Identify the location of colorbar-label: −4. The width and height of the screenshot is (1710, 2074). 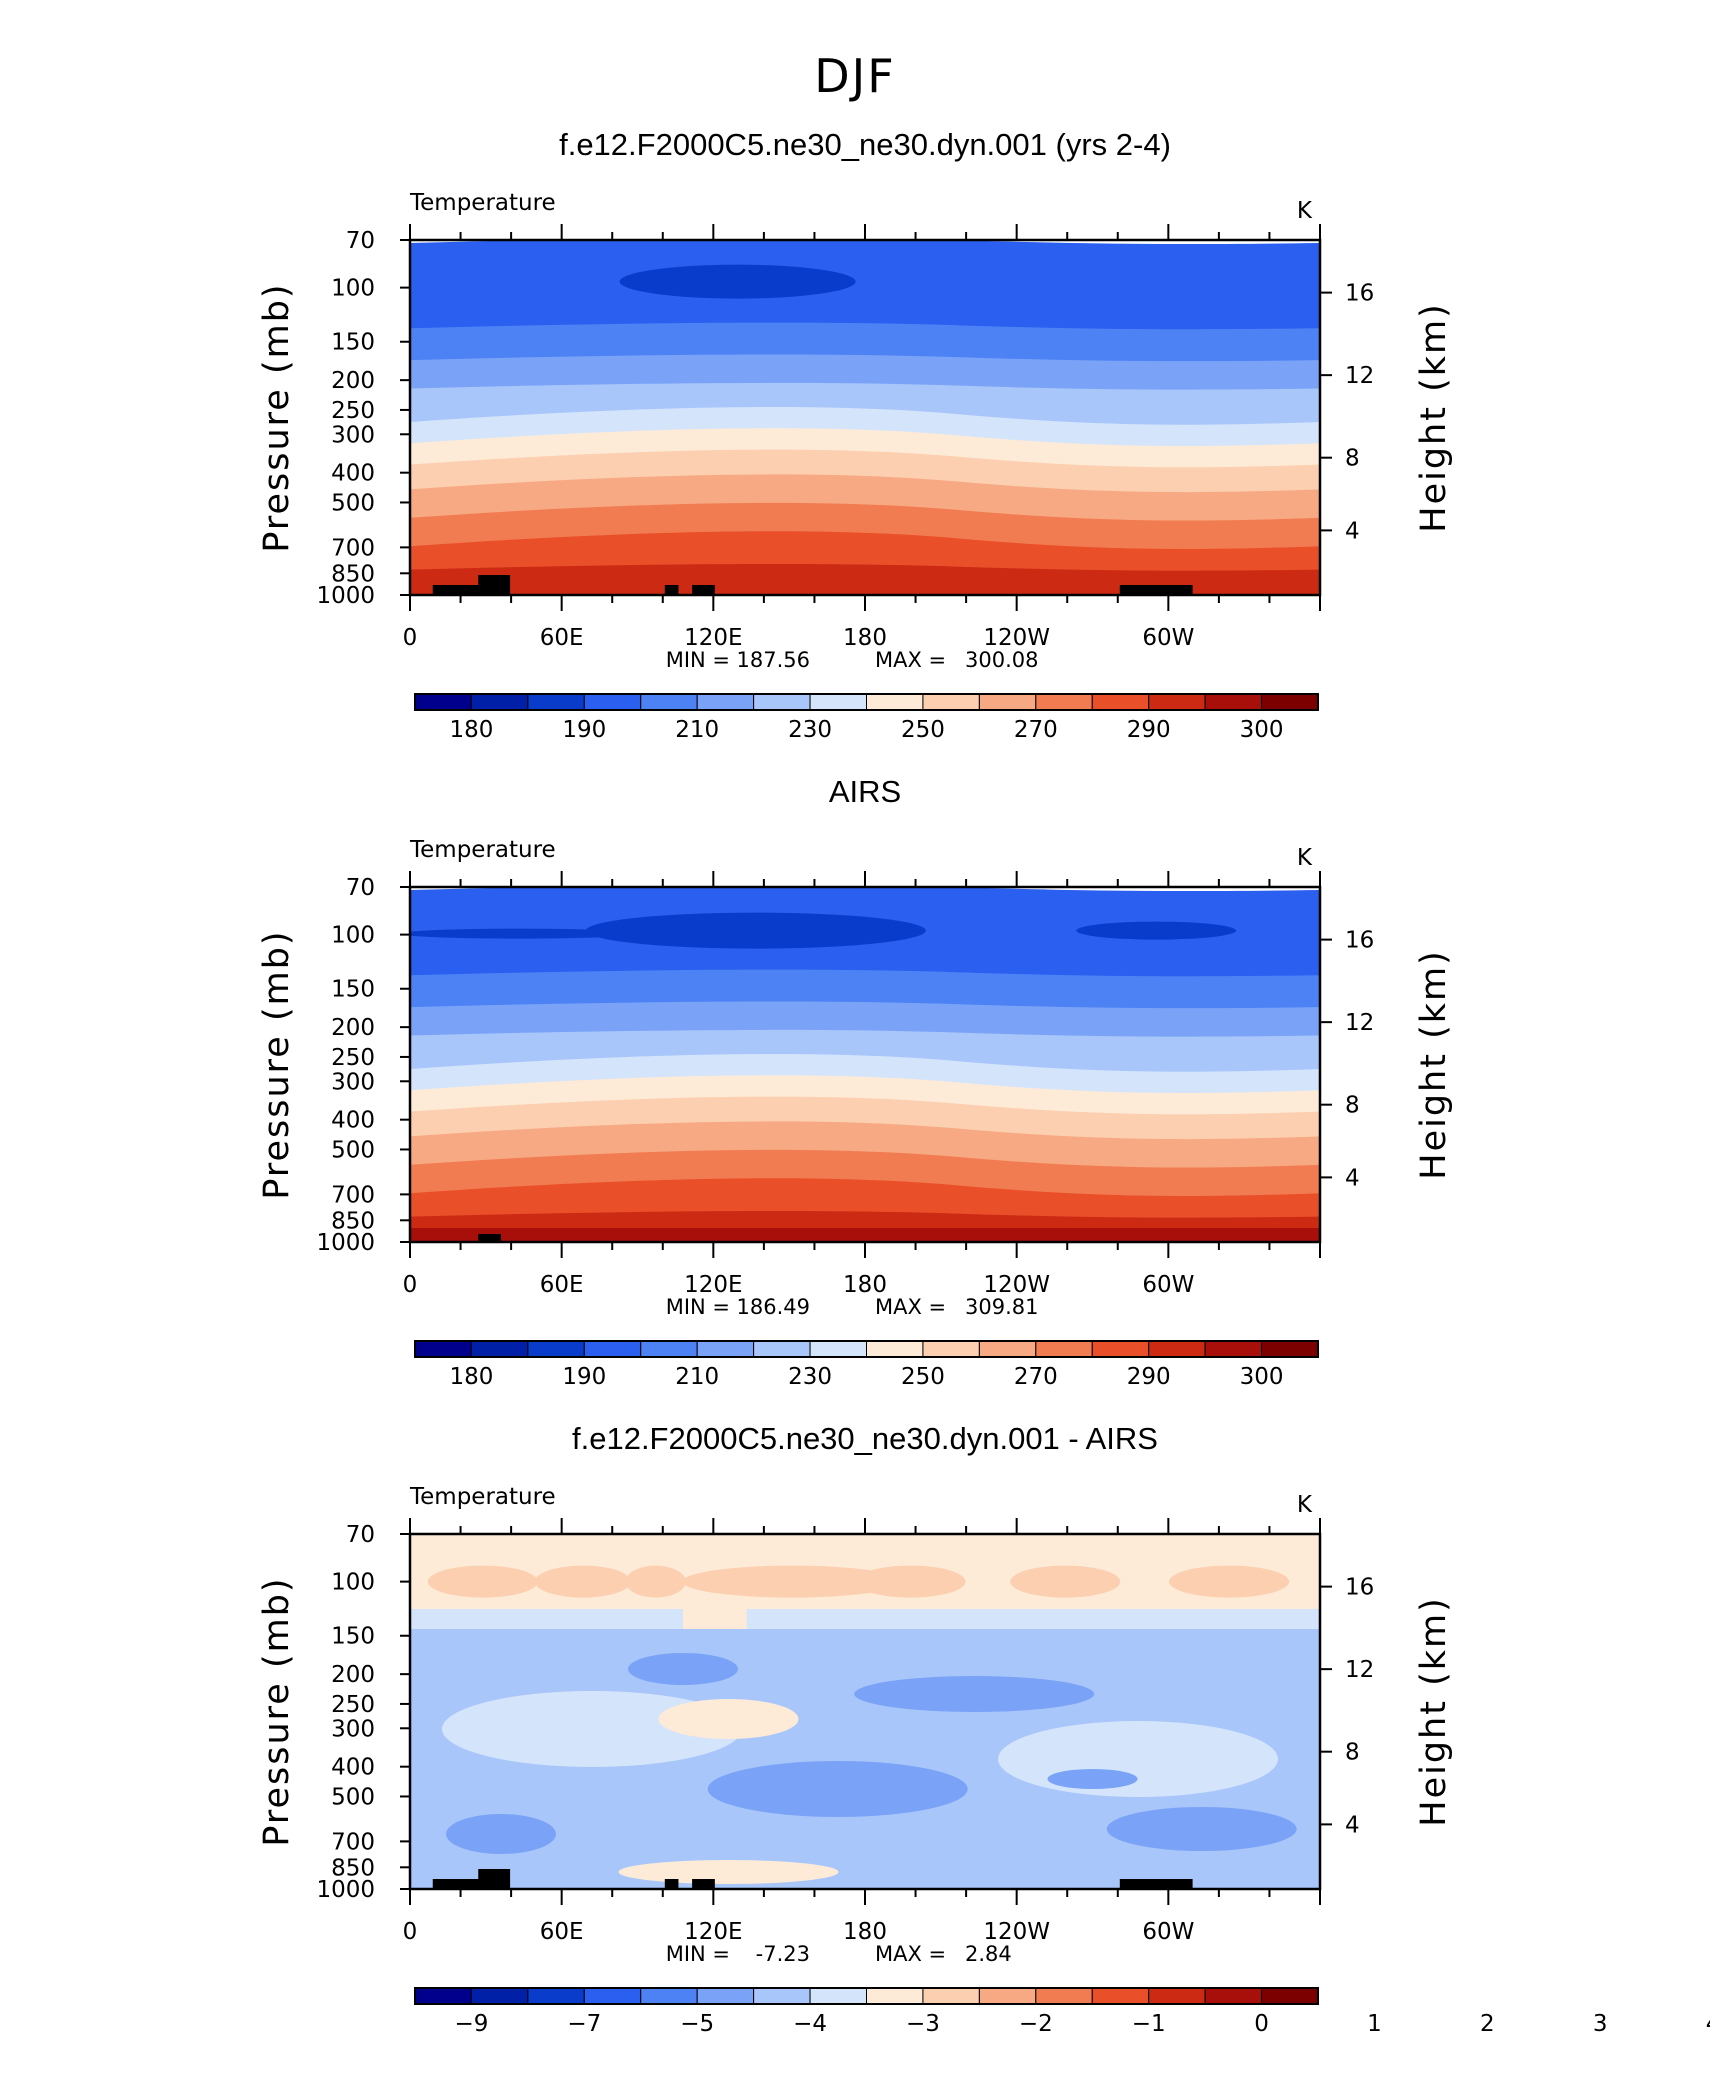
(810, 2024).